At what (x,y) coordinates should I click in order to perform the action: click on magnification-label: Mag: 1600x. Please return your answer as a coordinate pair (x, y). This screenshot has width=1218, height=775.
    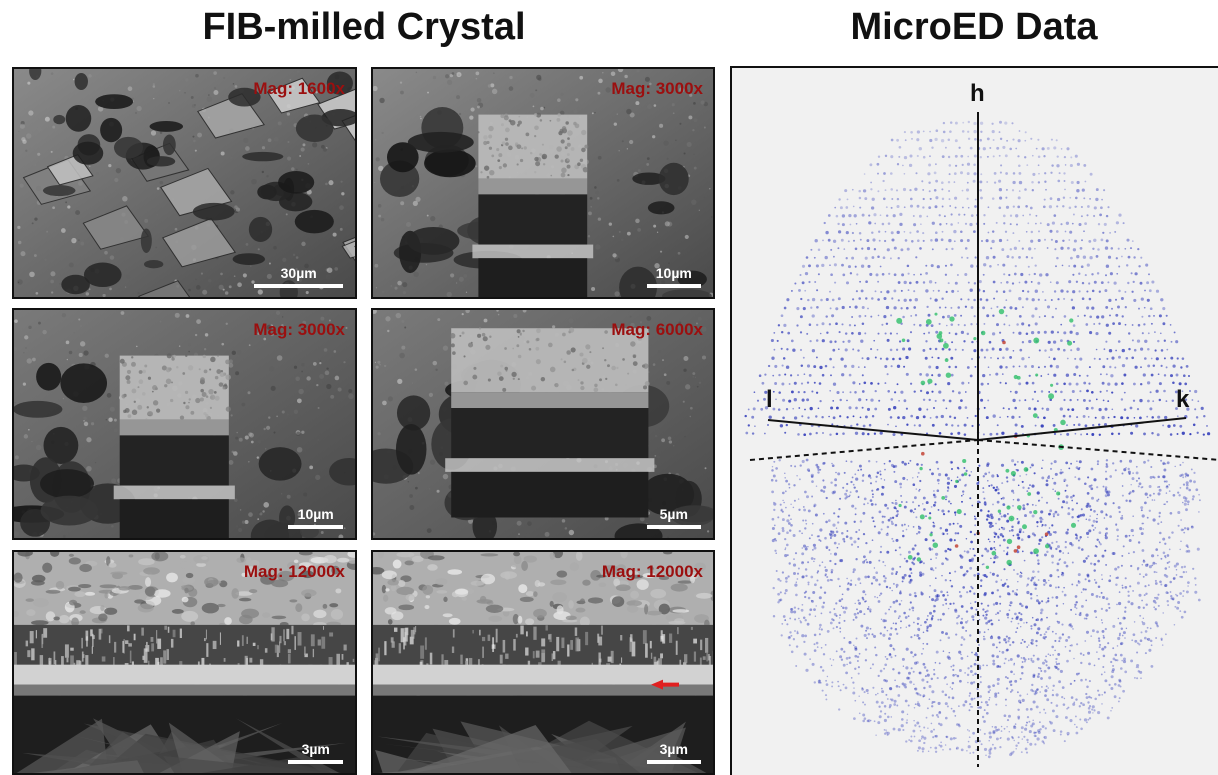
    Looking at the image, I should click on (299, 88).